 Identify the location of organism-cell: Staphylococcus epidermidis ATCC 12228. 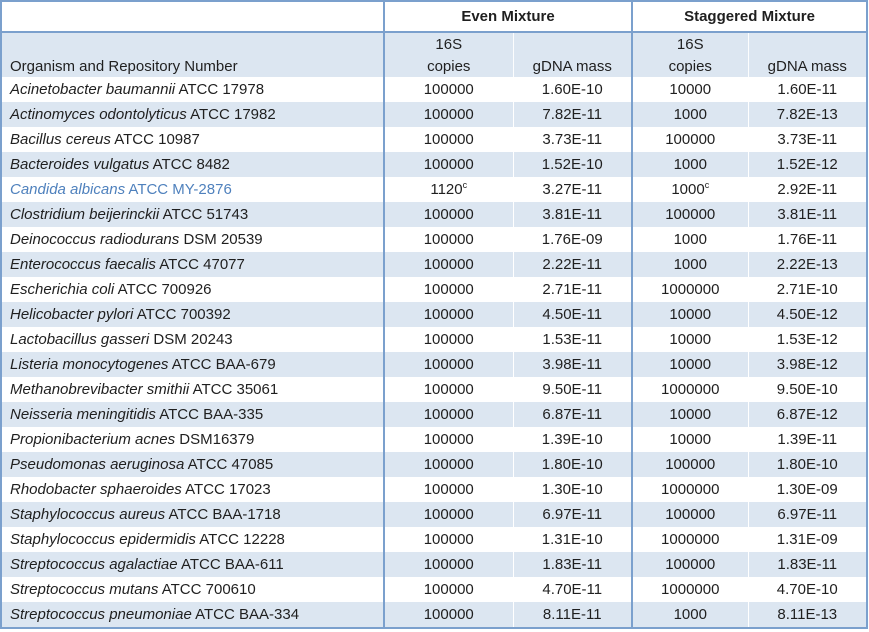
(192, 539).